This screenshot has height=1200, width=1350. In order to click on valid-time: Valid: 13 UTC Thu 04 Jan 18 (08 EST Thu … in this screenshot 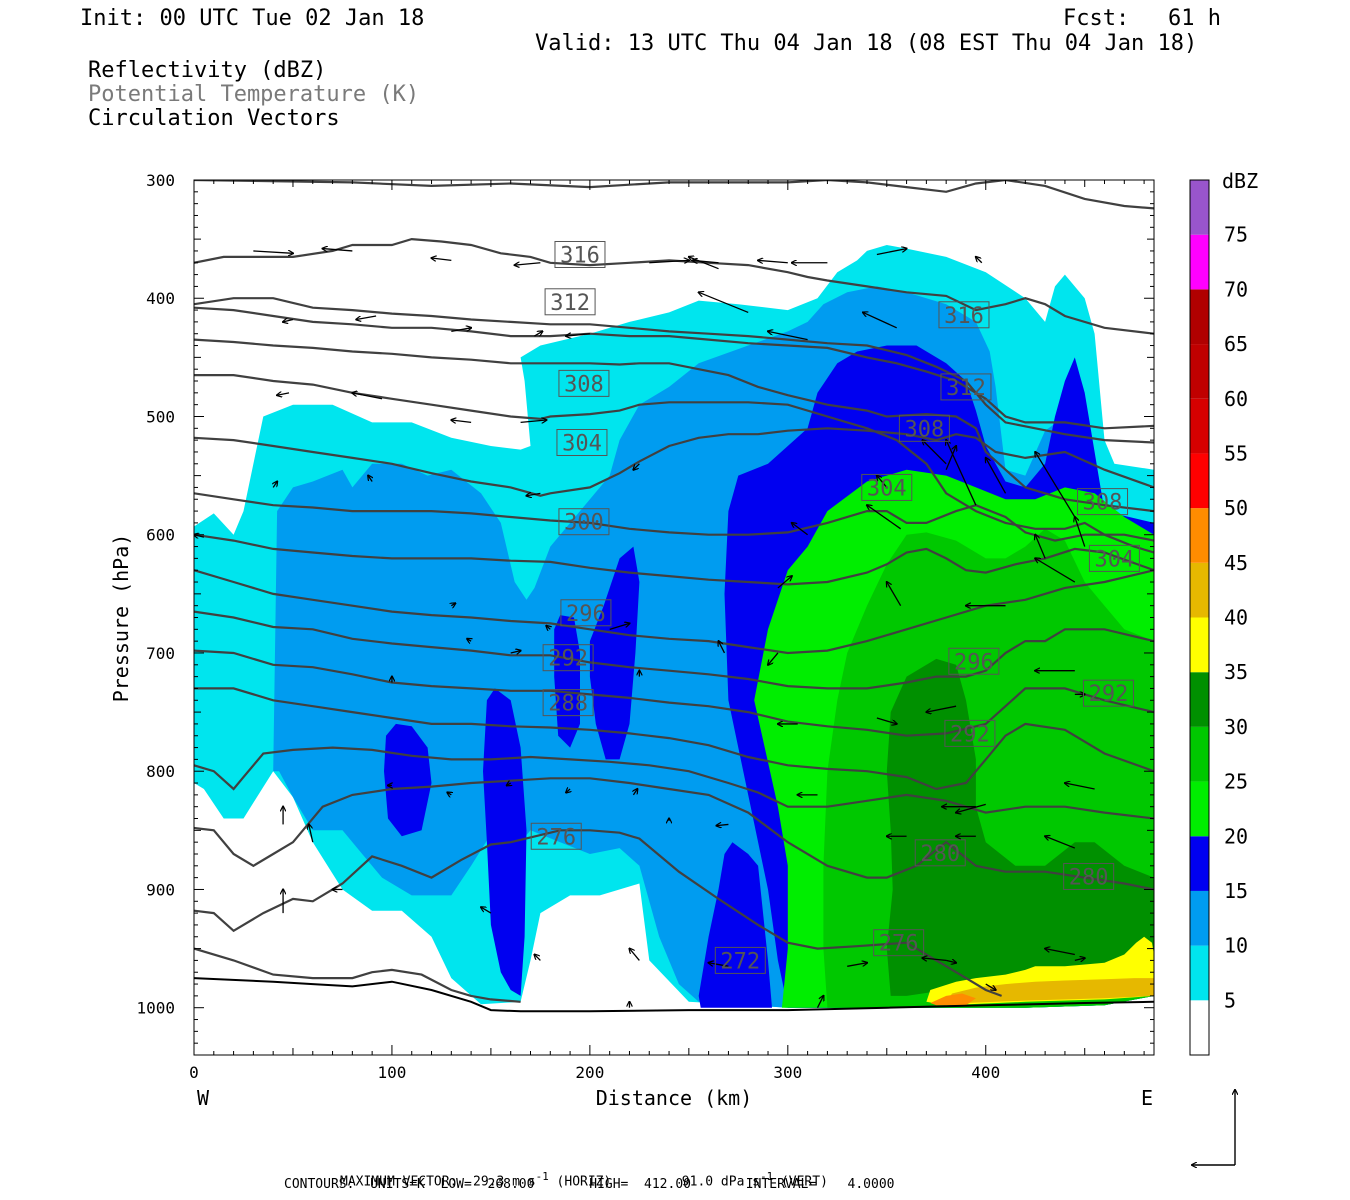, I will do `click(866, 43)`.